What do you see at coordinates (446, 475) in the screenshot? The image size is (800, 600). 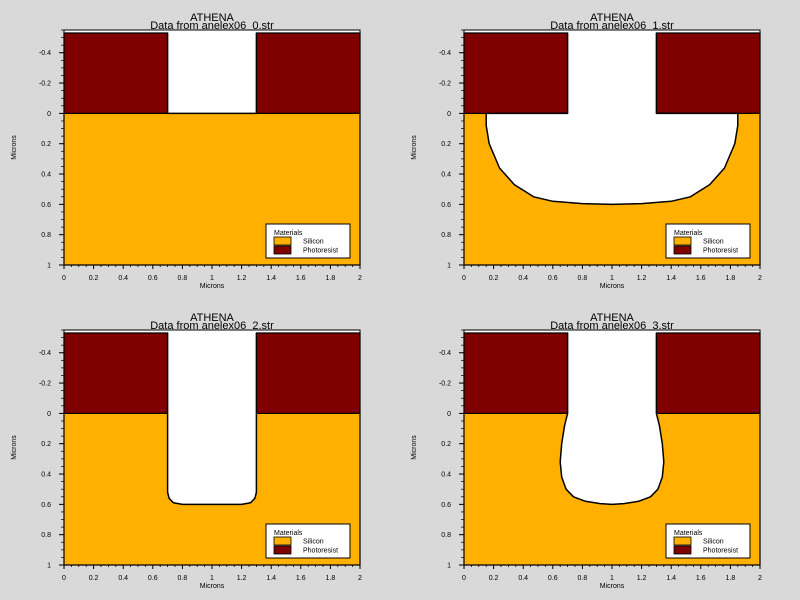 I see `y-tick-label: 0.4` at bounding box center [446, 475].